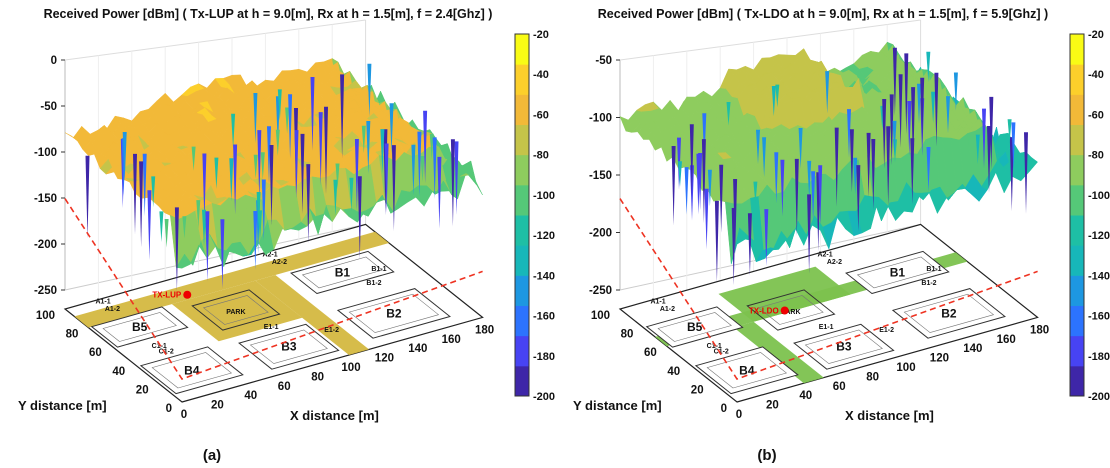 This screenshot has height=468, width=1110. What do you see at coordinates (1099, 397) in the screenshot?
I see `colorbar-tick-label: -200` at bounding box center [1099, 397].